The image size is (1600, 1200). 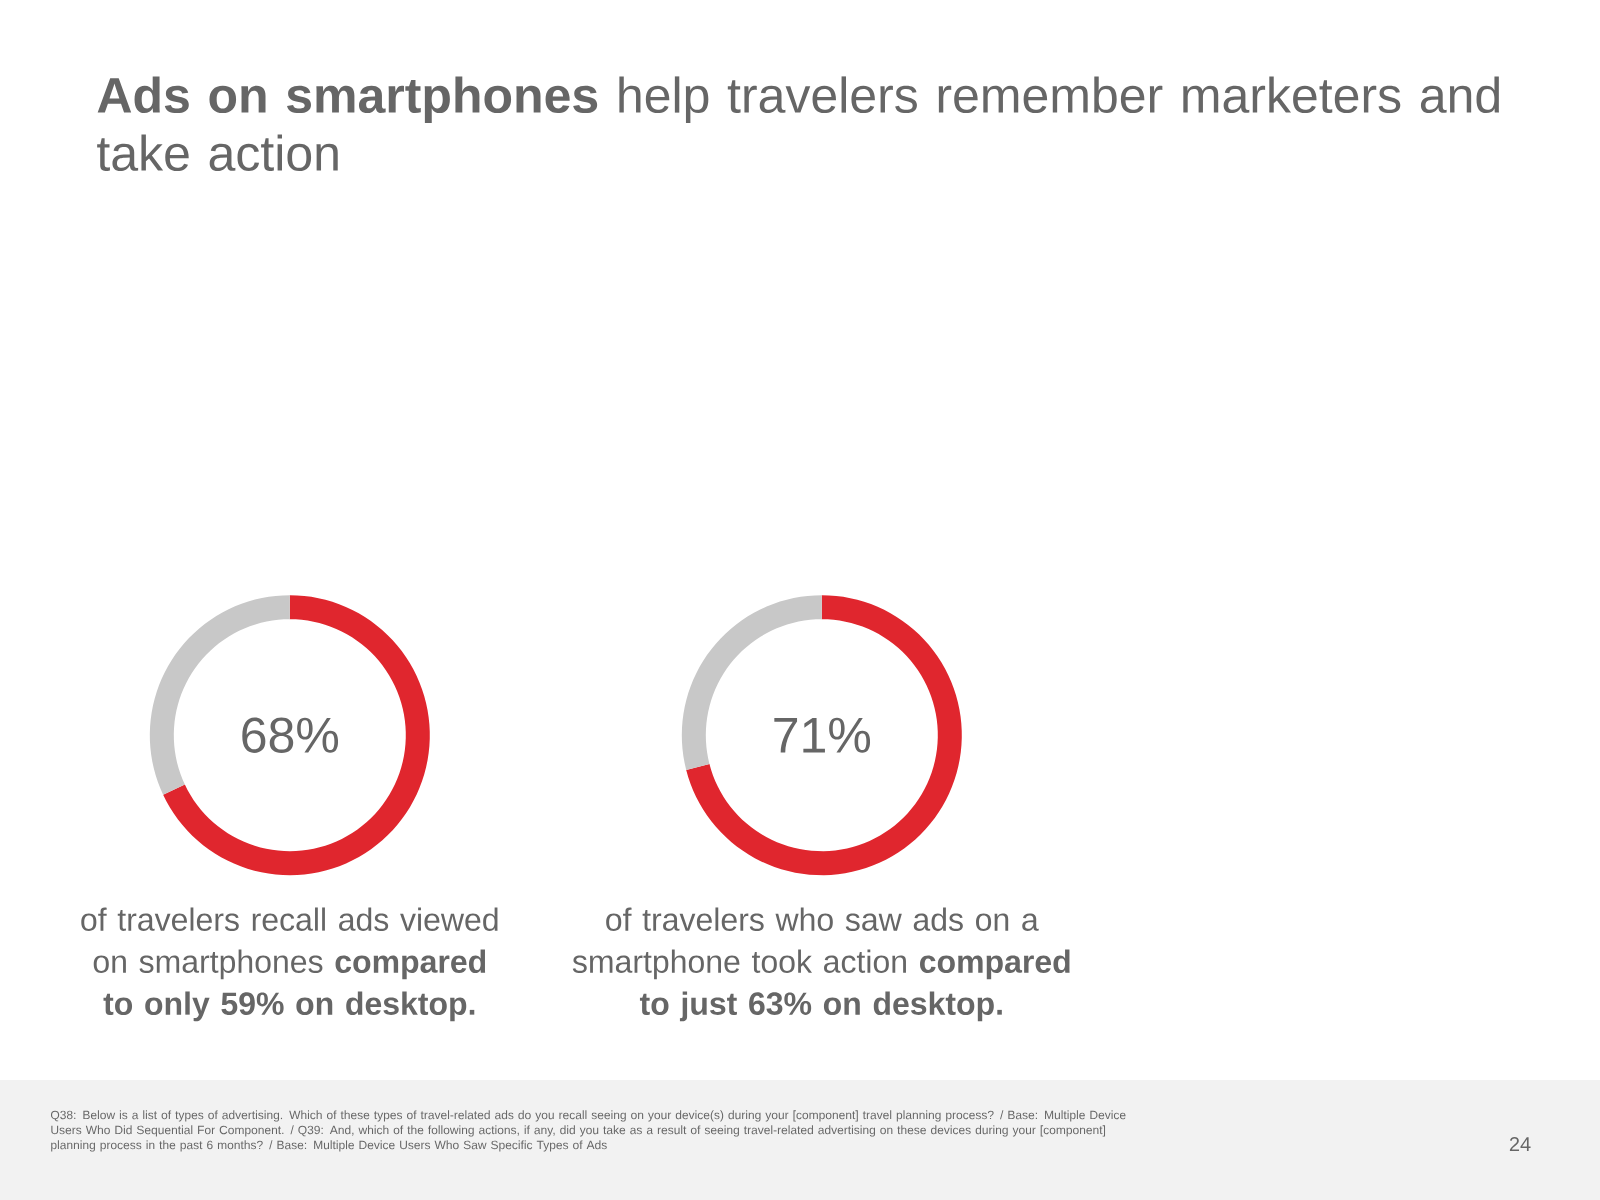 I want to click on text: 24, so click(x=1520, y=1144).